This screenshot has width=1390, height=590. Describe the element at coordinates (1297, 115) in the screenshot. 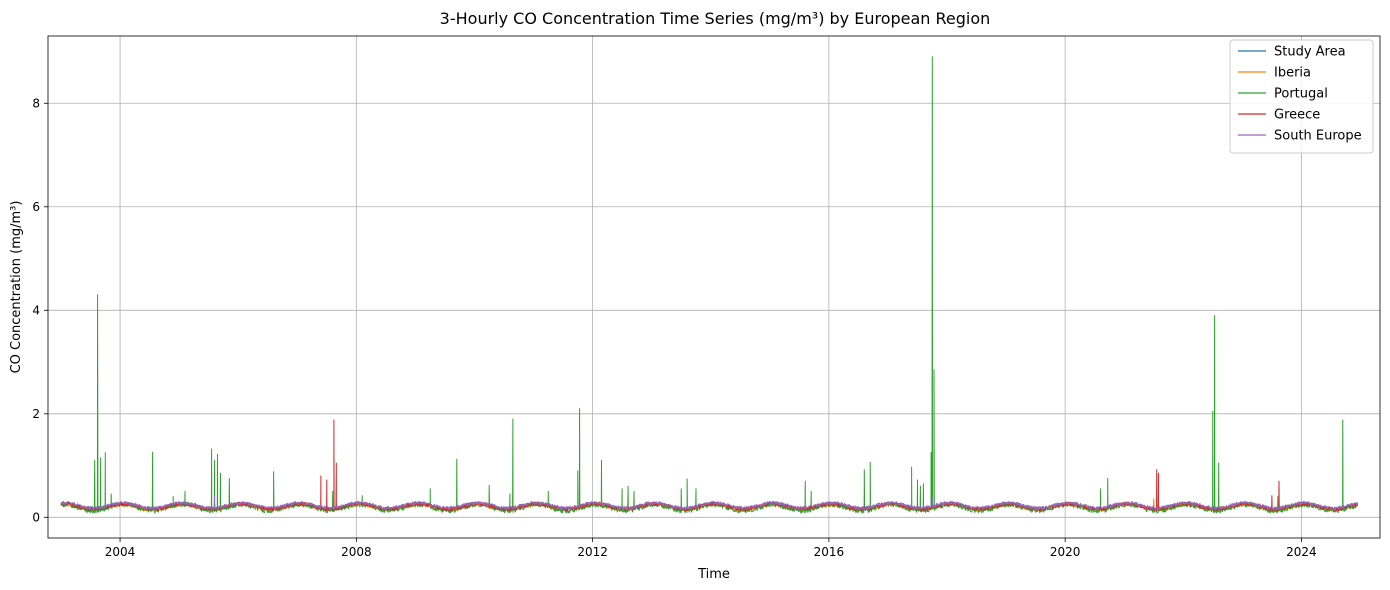

I see `legend-label: Greece` at that location.